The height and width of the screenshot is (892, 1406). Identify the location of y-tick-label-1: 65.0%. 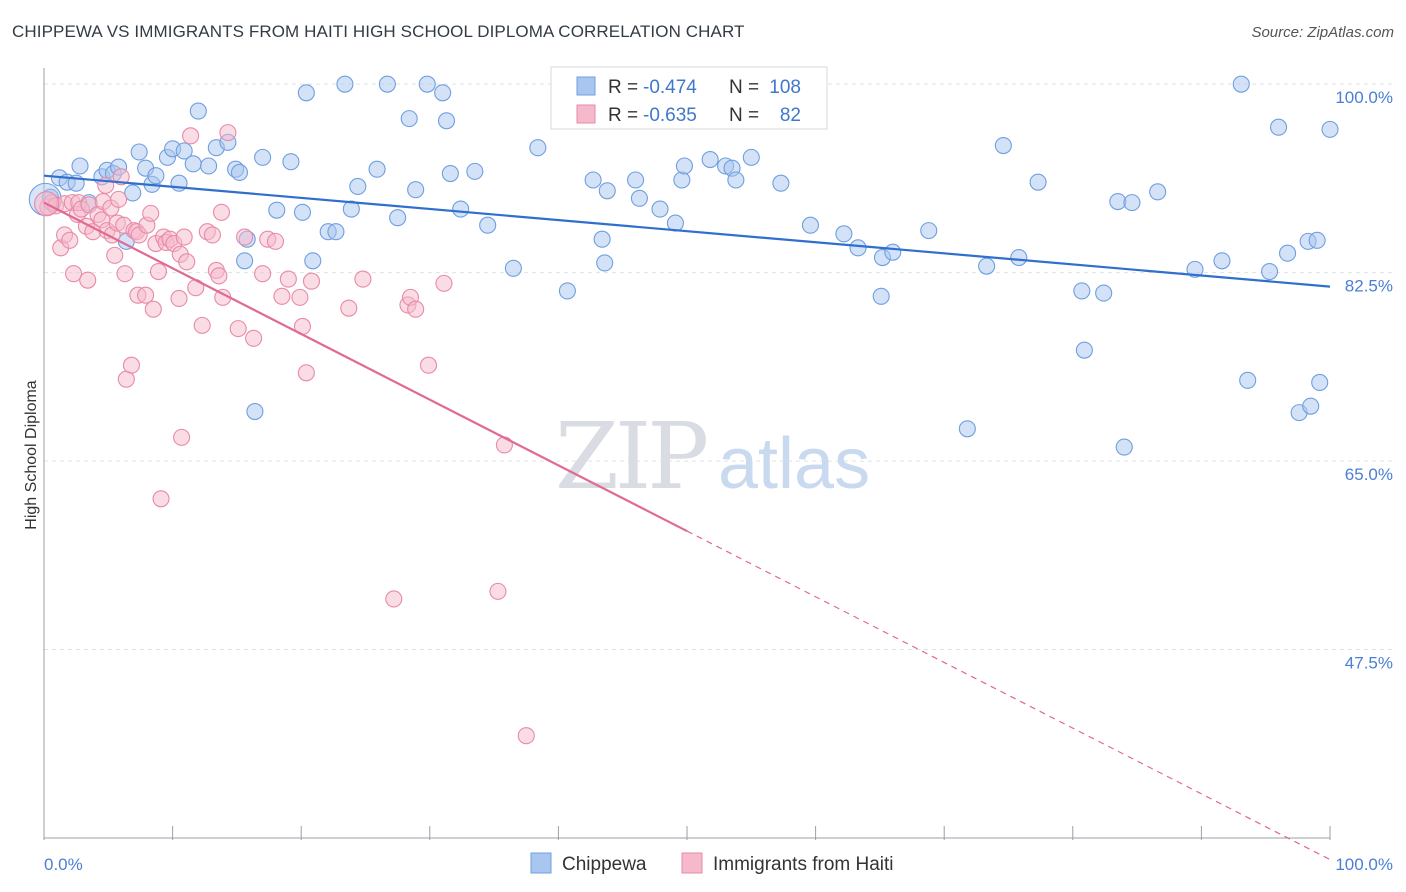
(1369, 474).